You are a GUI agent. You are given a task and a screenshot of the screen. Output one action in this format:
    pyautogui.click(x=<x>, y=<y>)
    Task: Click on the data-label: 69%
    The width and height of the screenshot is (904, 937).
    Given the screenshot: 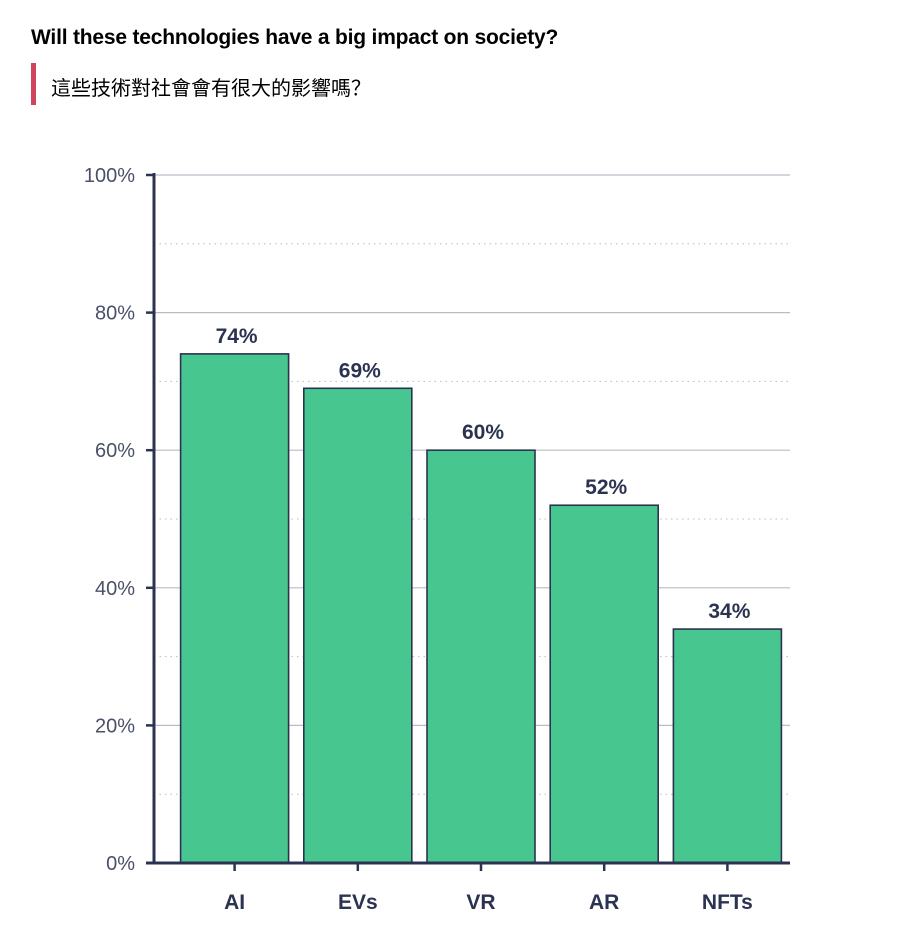 What is the action you would take?
    pyautogui.click(x=360, y=370)
    